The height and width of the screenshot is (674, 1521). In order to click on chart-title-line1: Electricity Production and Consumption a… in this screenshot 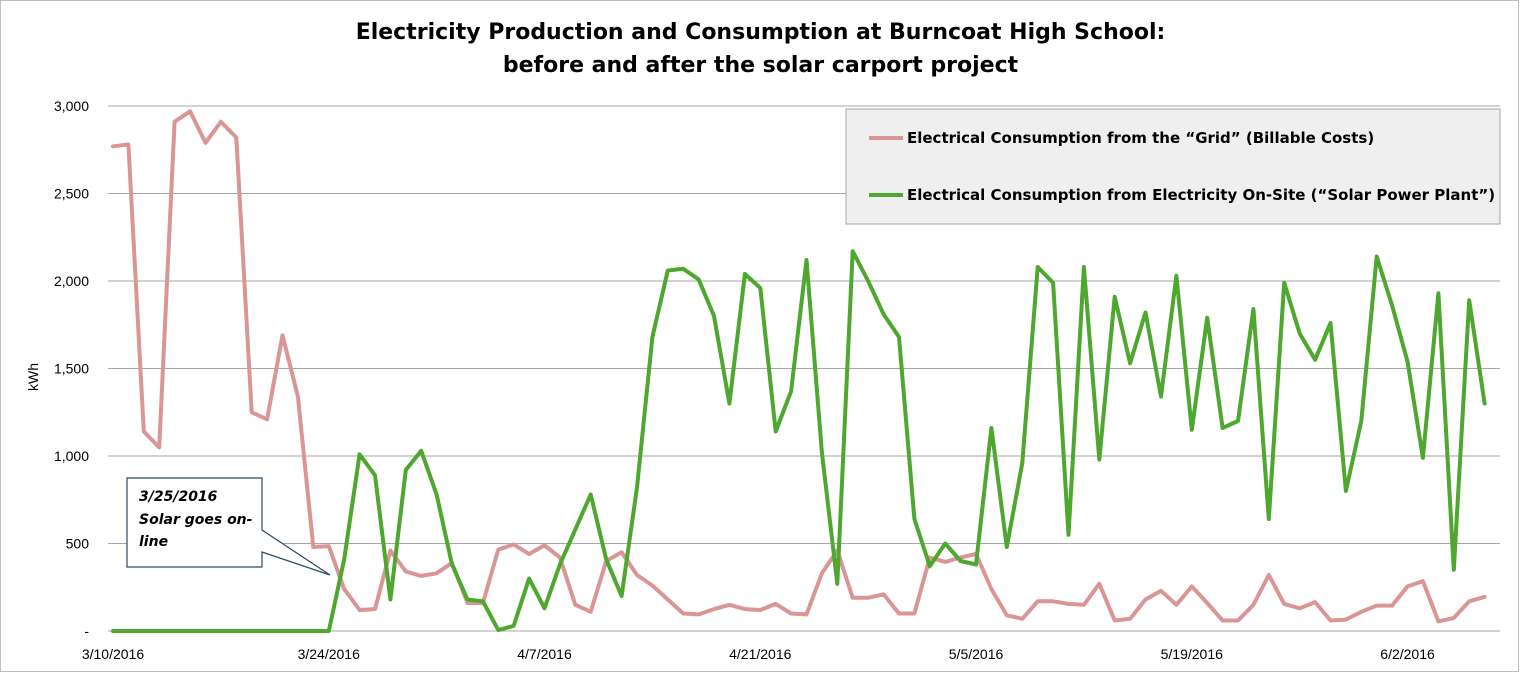, I will do `click(760, 32)`.